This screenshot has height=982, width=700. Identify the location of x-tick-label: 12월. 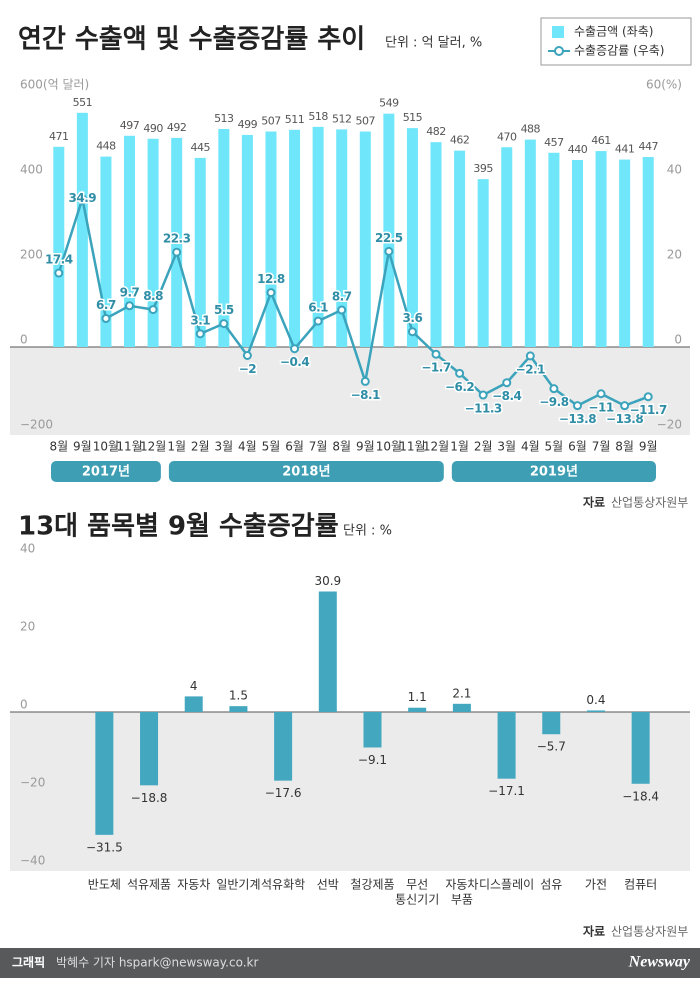
(436, 447).